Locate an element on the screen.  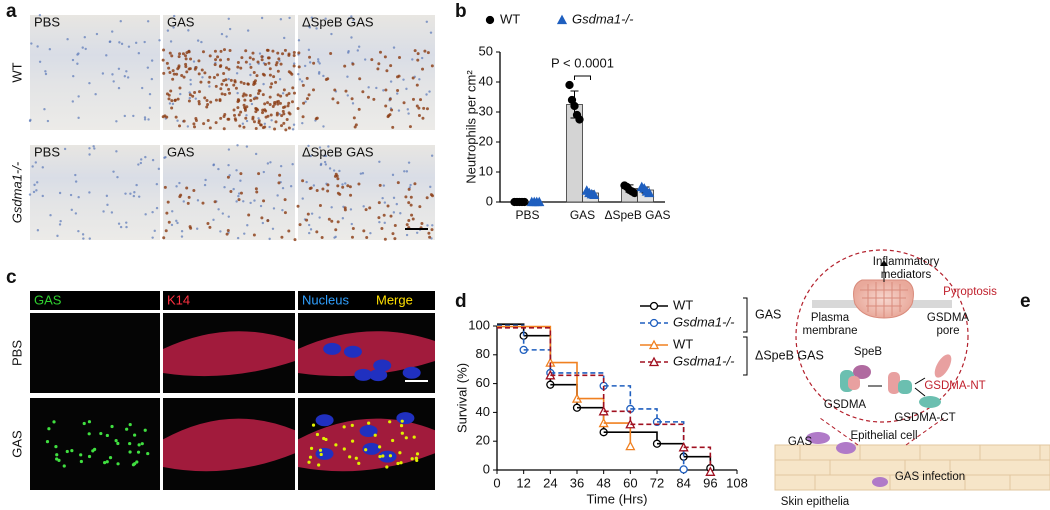
x-tick-label: 48 is located at coordinates (603, 482).